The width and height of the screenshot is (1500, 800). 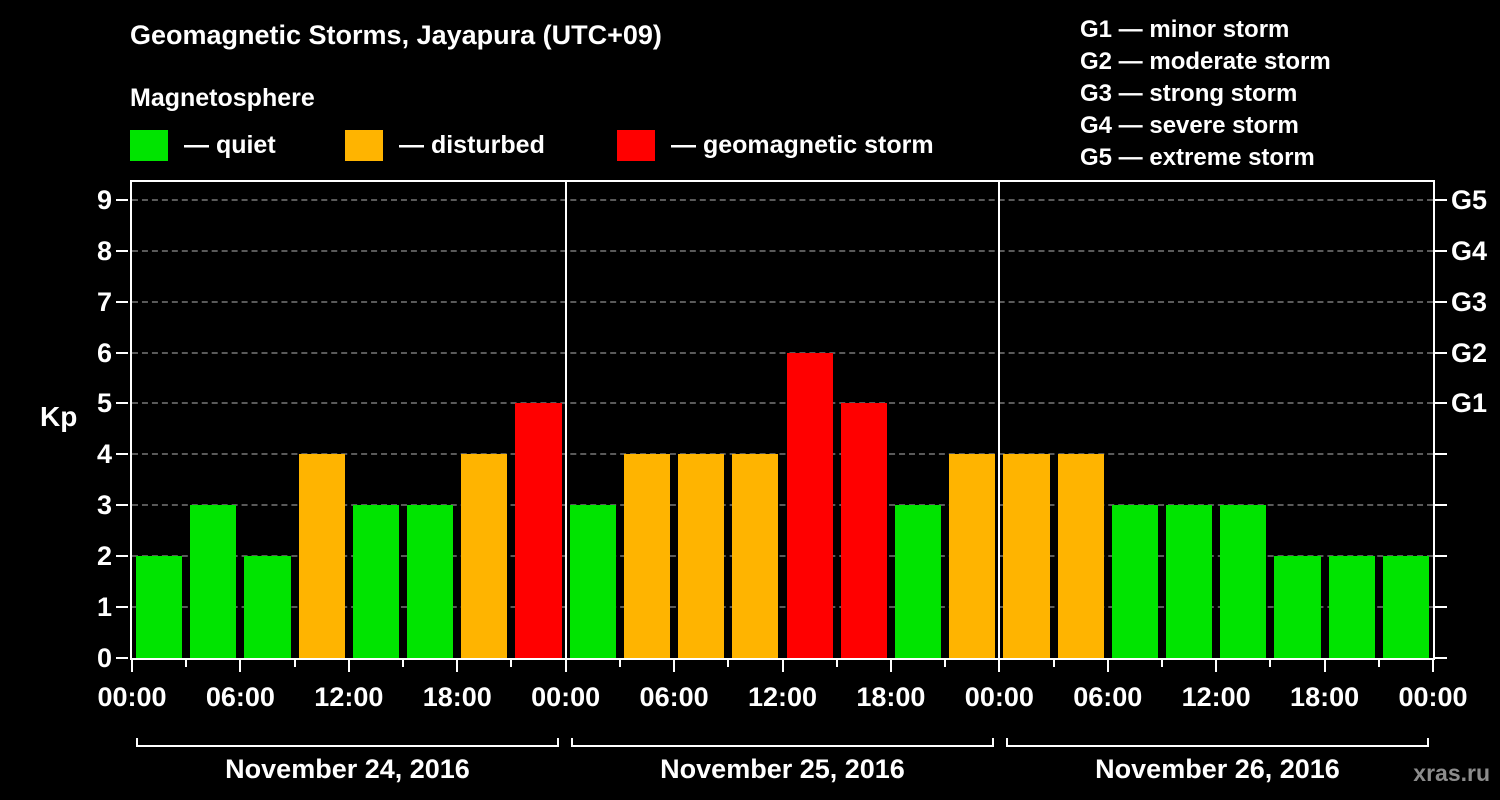 I want to click on legend-item-storm: — geomagnetic storm, so click(x=775, y=145).